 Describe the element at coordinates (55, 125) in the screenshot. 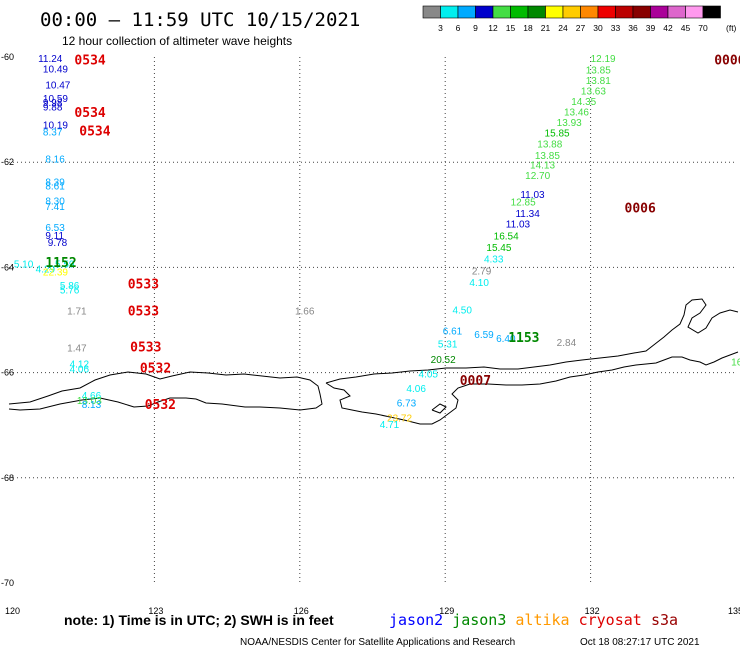

I see `swh-point-label: 10.19` at that location.